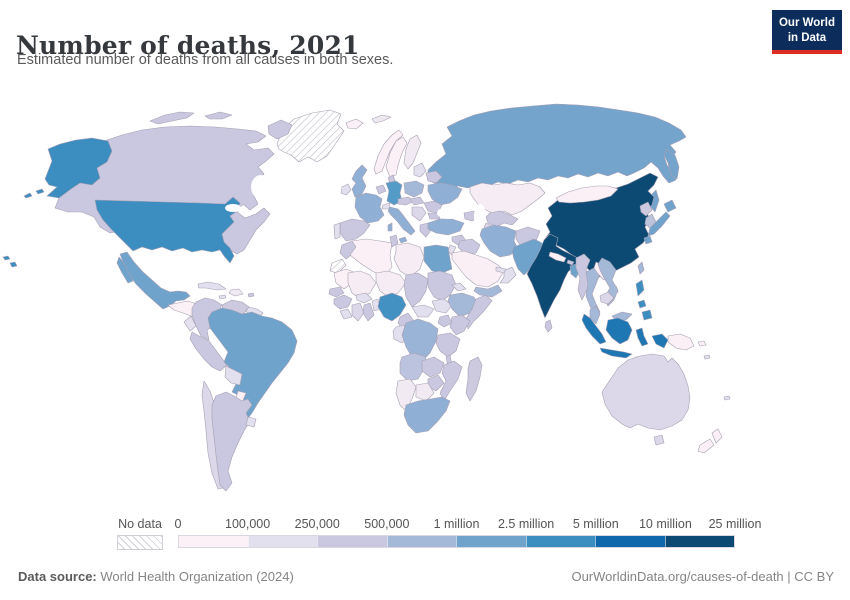 This screenshot has width=850, height=600. Describe the element at coordinates (681, 342) in the screenshot. I see `region-papua-new-guinea` at that location.